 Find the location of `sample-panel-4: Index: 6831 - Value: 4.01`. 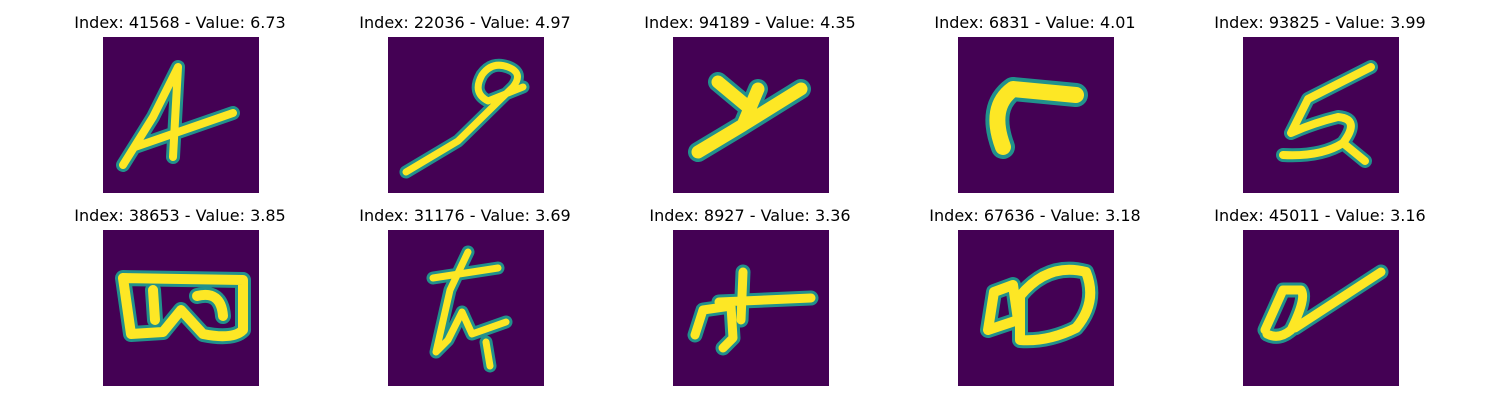

sample-panel-4: Index: 6831 - Value: 4.01 is located at coordinates (1035, 107).